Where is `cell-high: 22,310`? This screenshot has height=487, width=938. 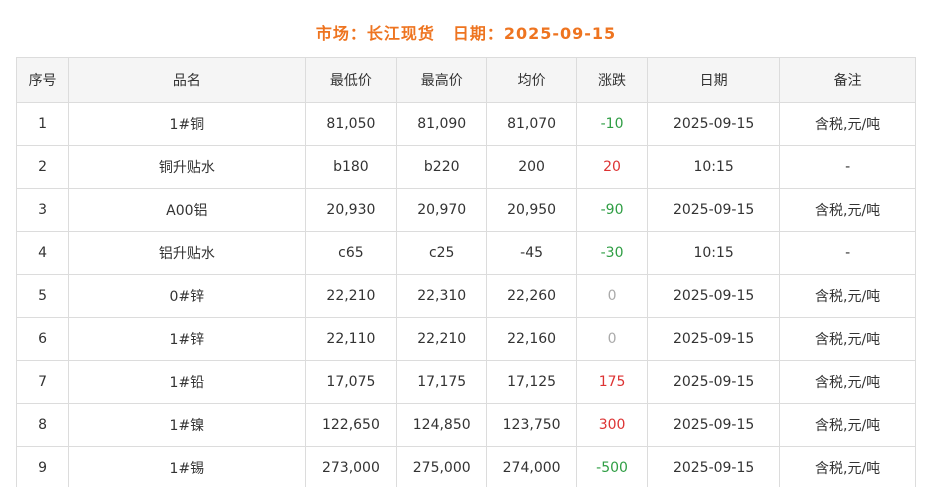 cell-high: 22,310 is located at coordinates (442, 296).